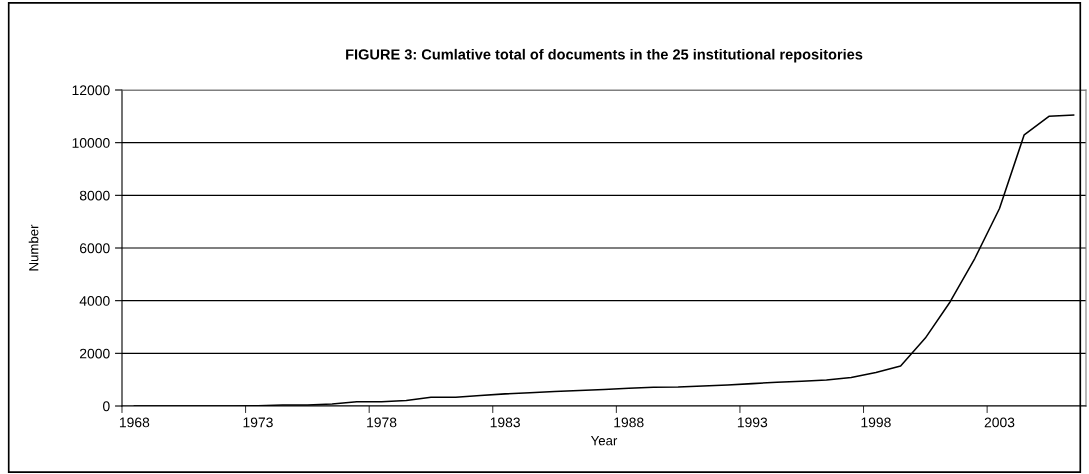  I want to click on x-tick-label: 1993, so click(752, 422).